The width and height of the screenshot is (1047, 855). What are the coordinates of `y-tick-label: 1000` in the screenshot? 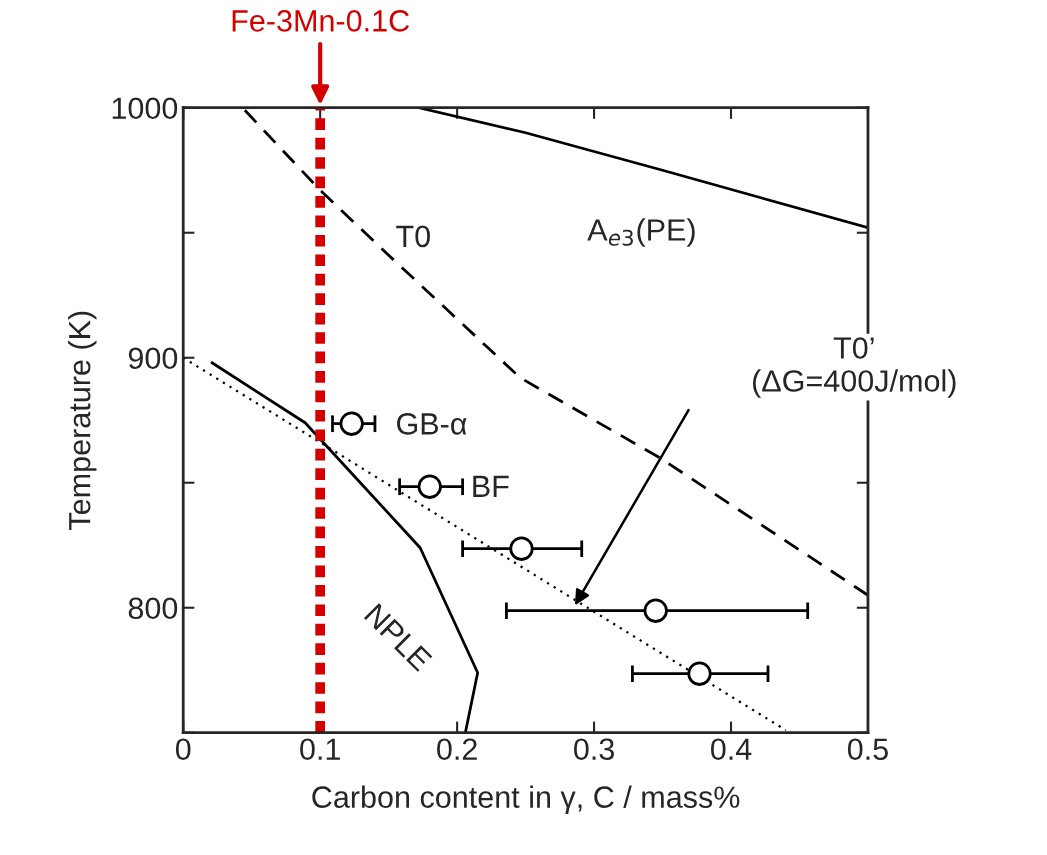 It's located at (145, 108).